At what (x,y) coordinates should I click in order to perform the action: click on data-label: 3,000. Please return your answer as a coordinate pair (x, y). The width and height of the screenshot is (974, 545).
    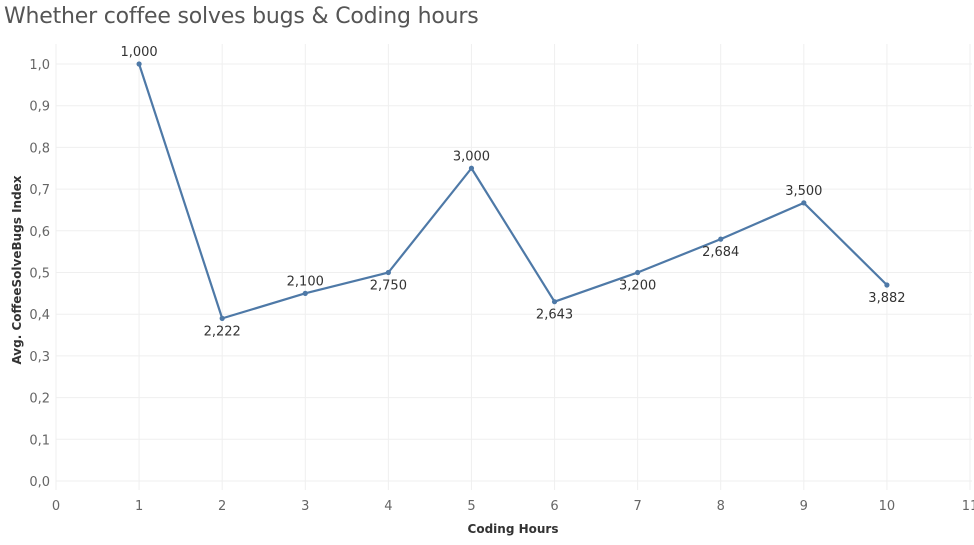
    Looking at the image, I should click on (471, 156).